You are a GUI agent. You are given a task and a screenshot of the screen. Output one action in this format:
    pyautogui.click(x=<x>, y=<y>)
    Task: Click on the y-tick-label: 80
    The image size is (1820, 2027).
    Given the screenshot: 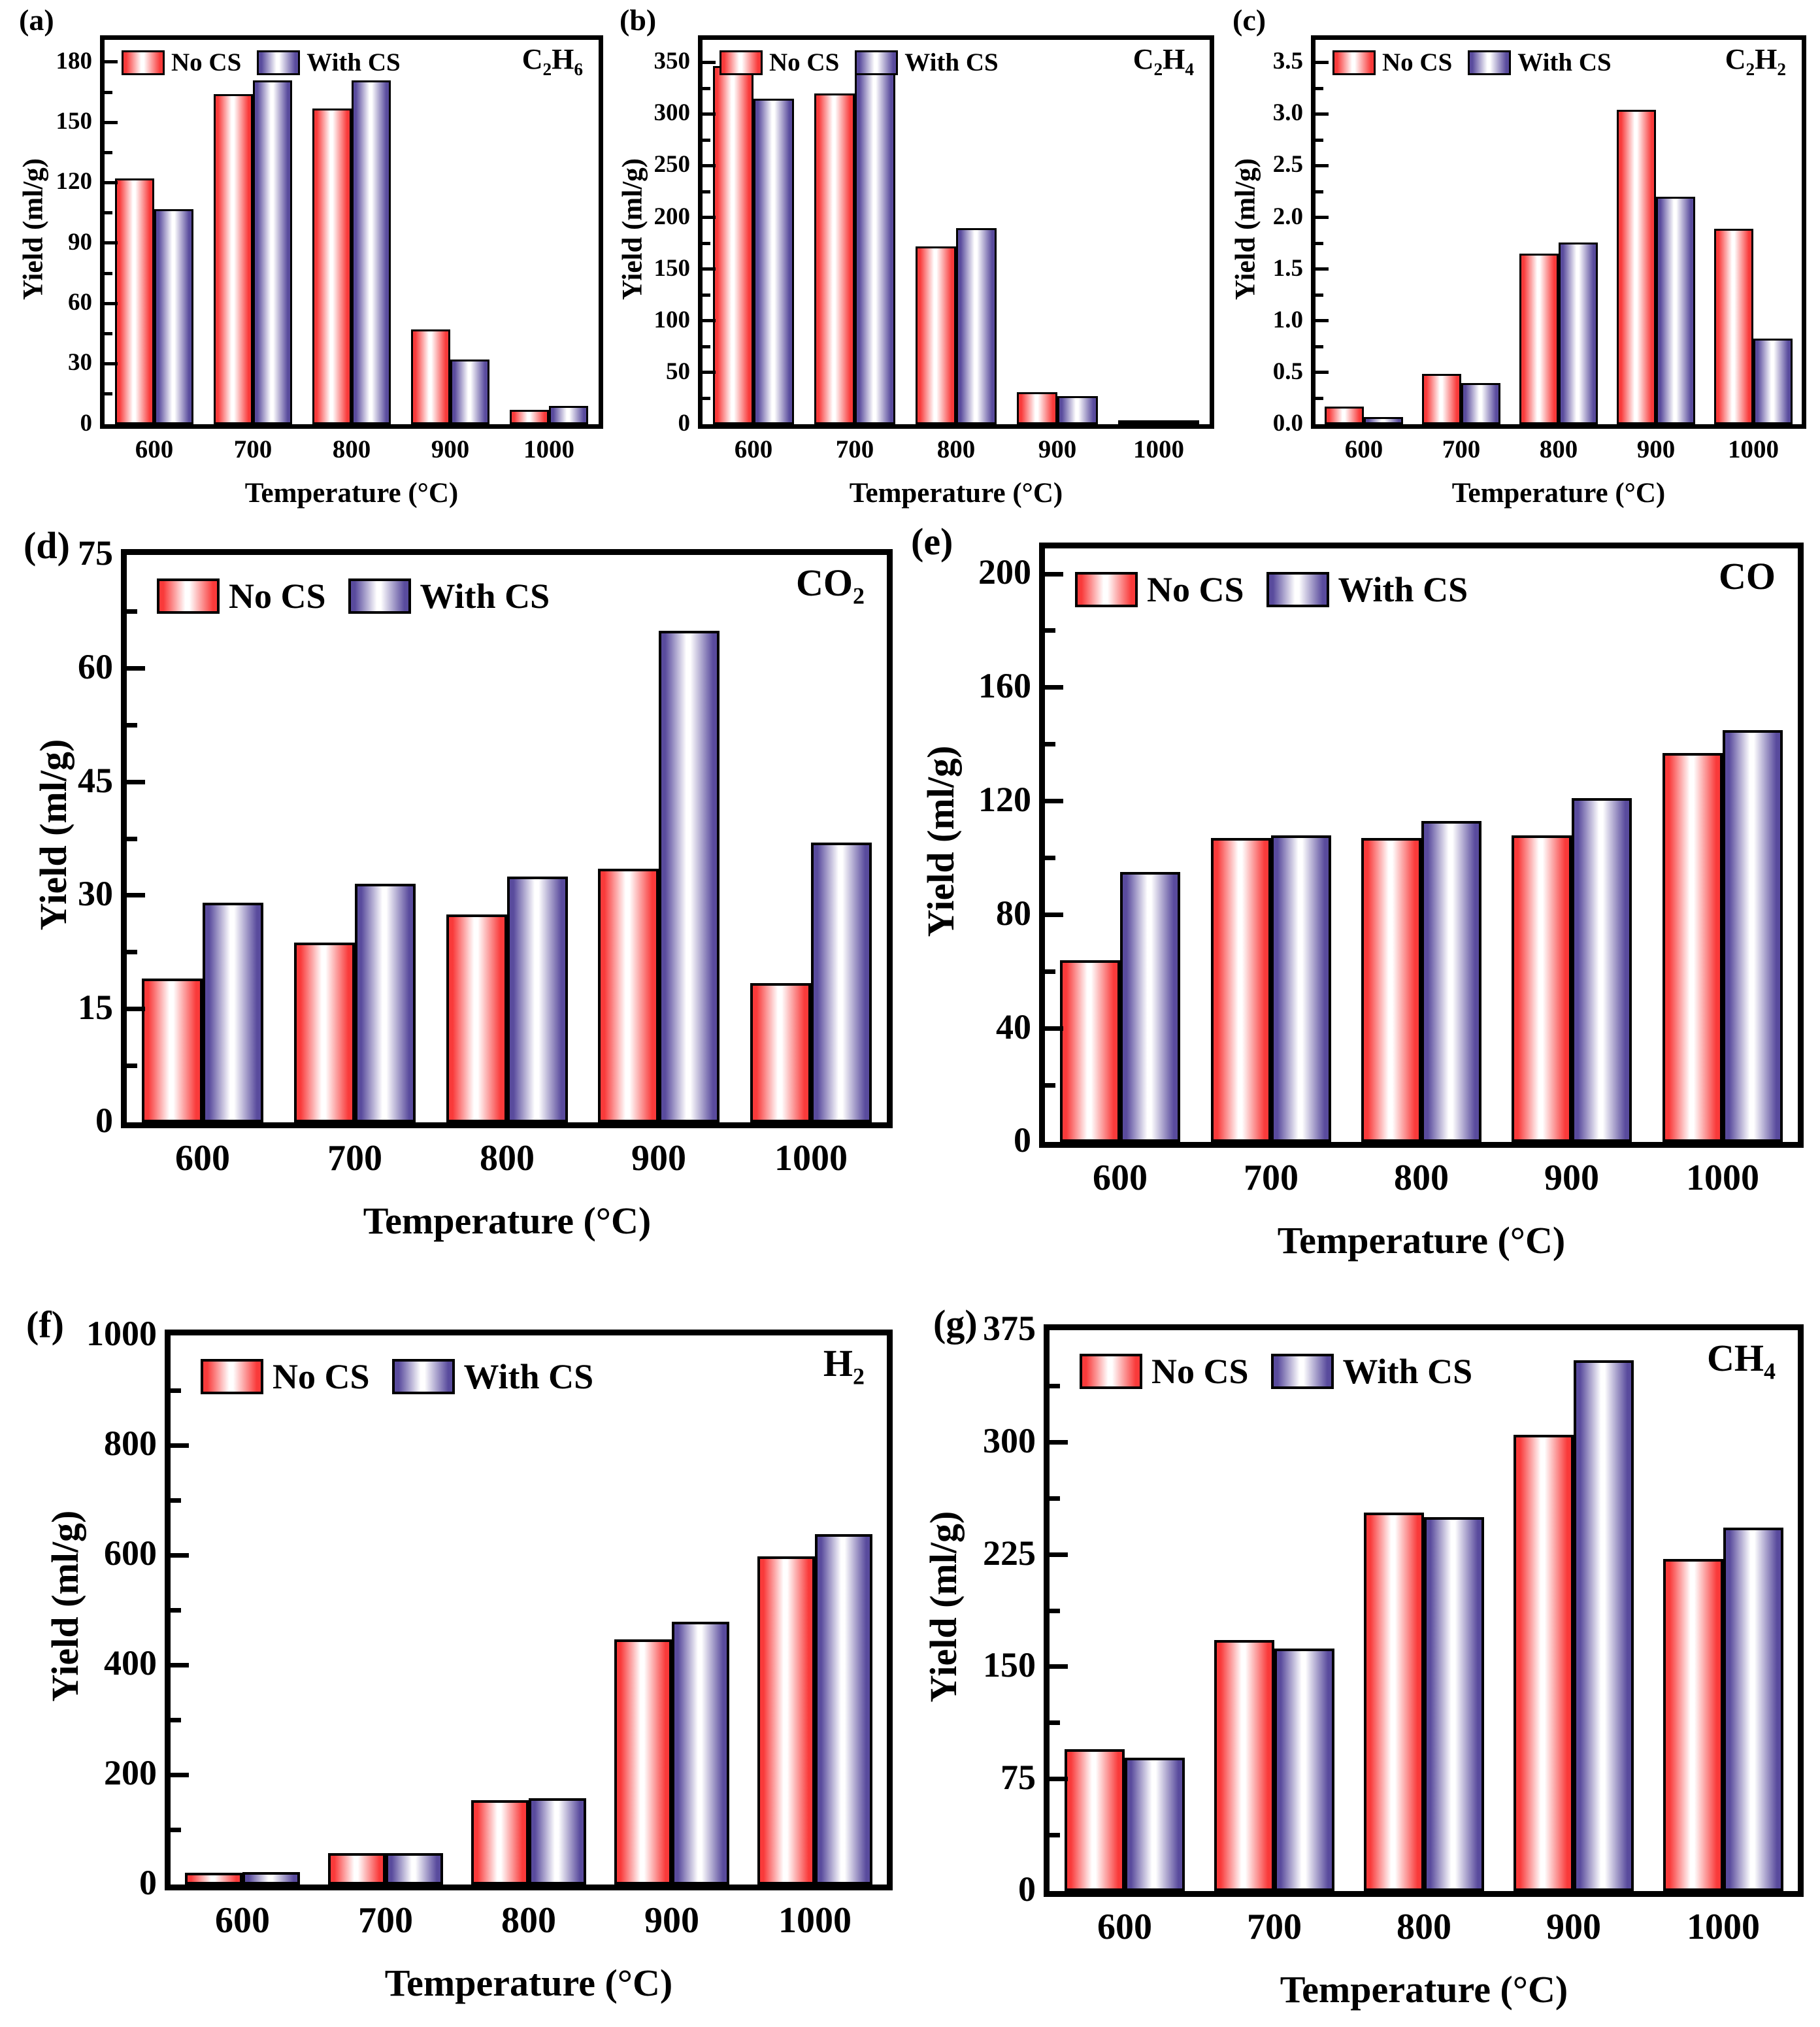 What is the action you would take?
    pyautogui.click(x=1013, y=913)
    